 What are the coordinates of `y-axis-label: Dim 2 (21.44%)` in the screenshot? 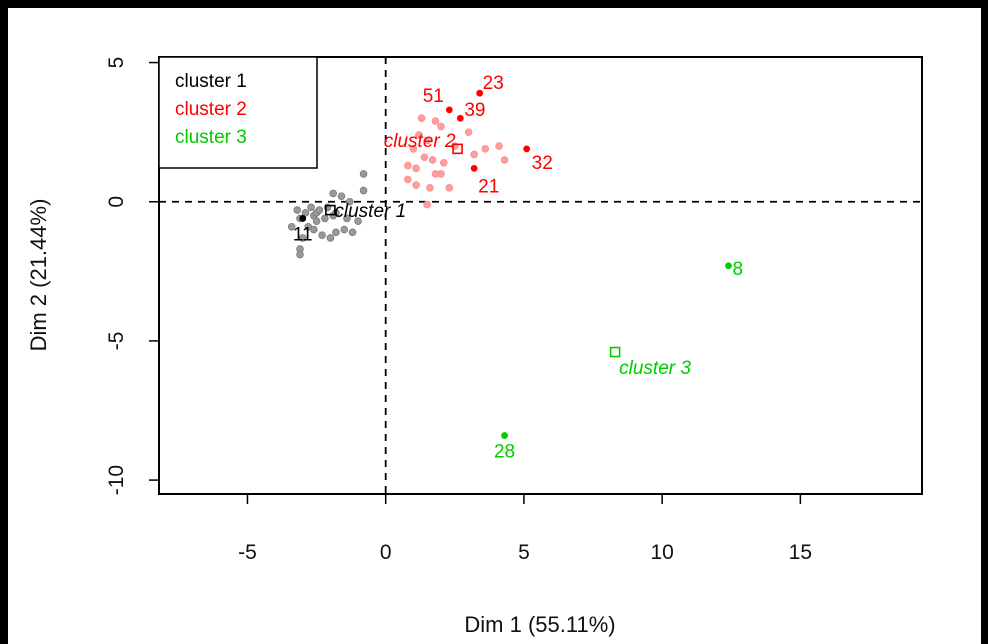 It's located at (38, 275).